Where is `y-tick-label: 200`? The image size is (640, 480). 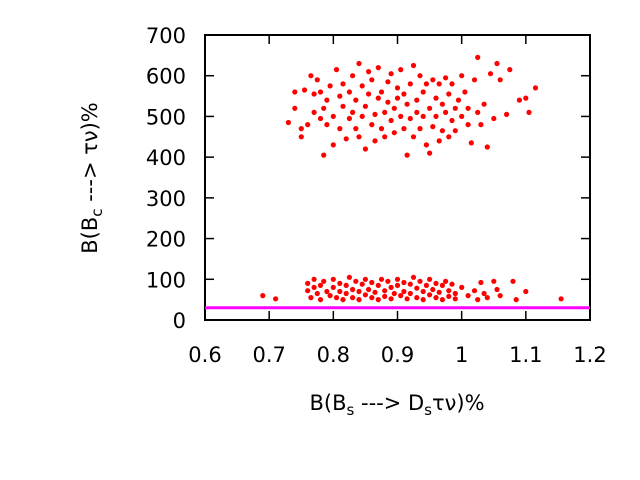 y-tick-label: 200 is located at coordinates (166, 240).